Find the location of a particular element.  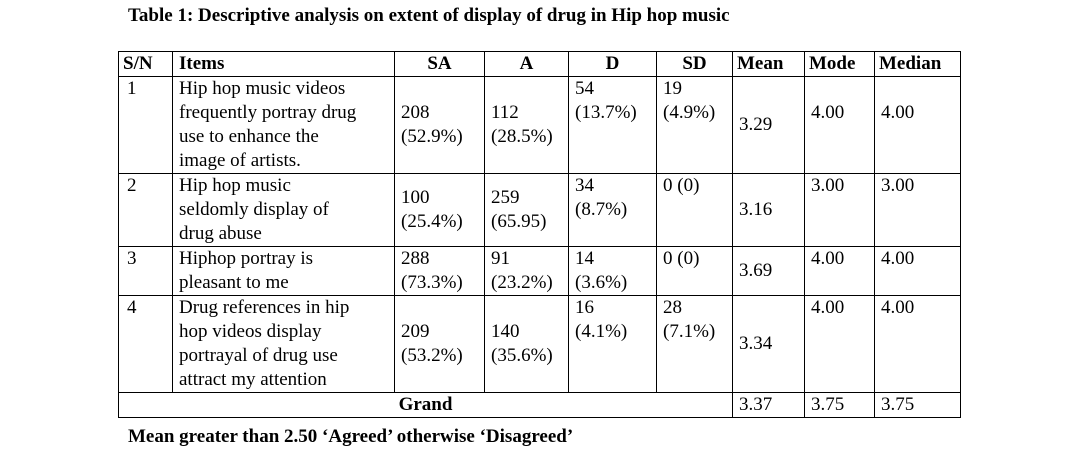

row-sa: 288 (73.3%) is located at coordinates (439, 271).